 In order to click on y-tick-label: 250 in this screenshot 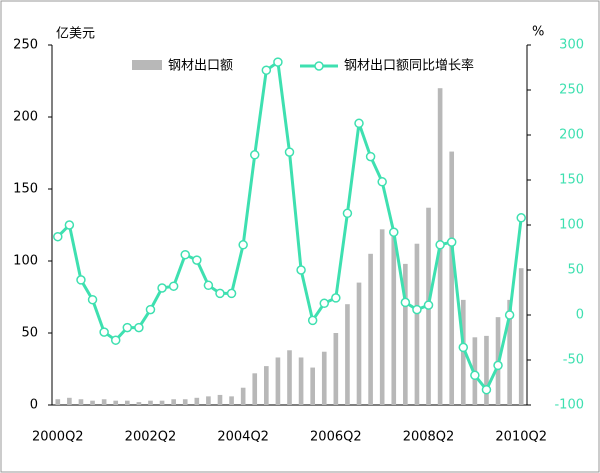, I will do `click(25, 45)`.